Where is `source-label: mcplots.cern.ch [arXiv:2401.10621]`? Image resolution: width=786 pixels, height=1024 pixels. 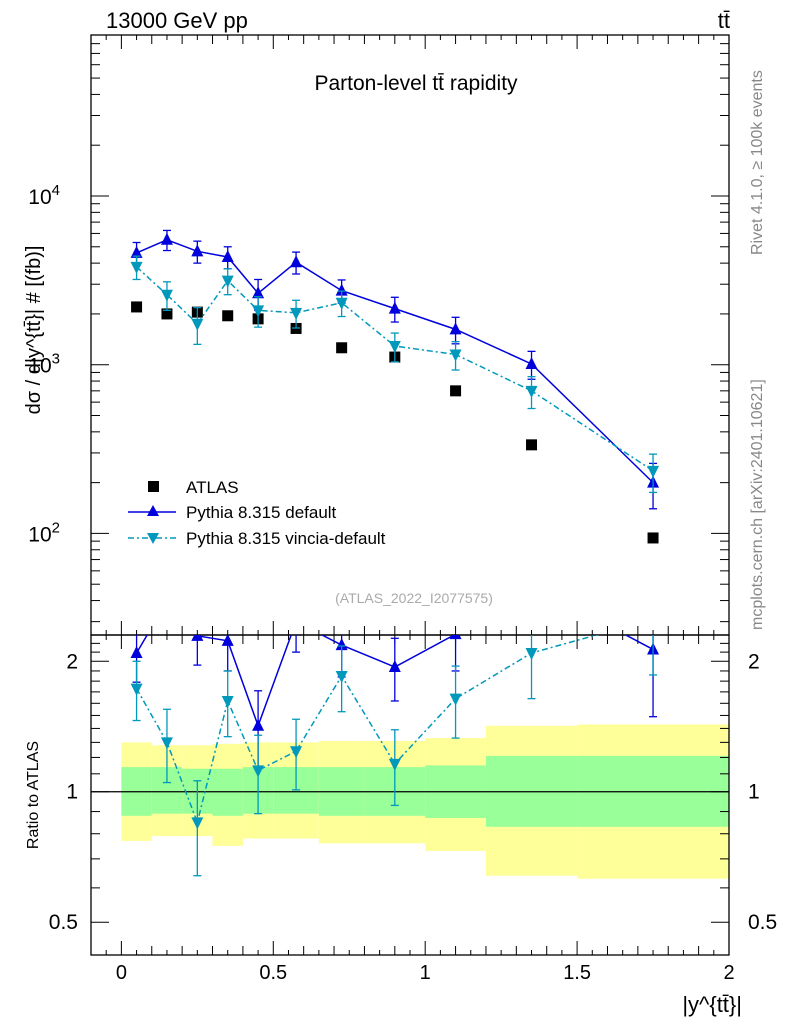 source-label: mcplots.cern.ch [arXiv:2401.10621] is located at coordinates (757, 504).